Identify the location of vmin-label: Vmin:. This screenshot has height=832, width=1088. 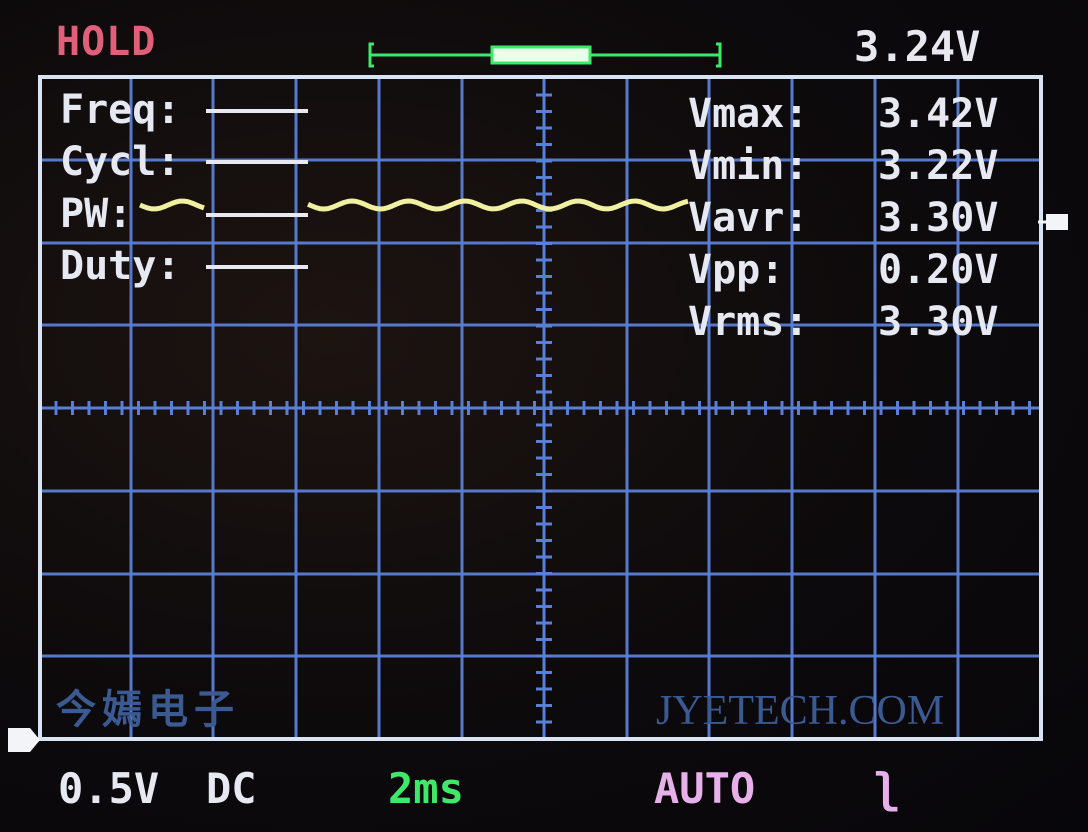
(748, 166).